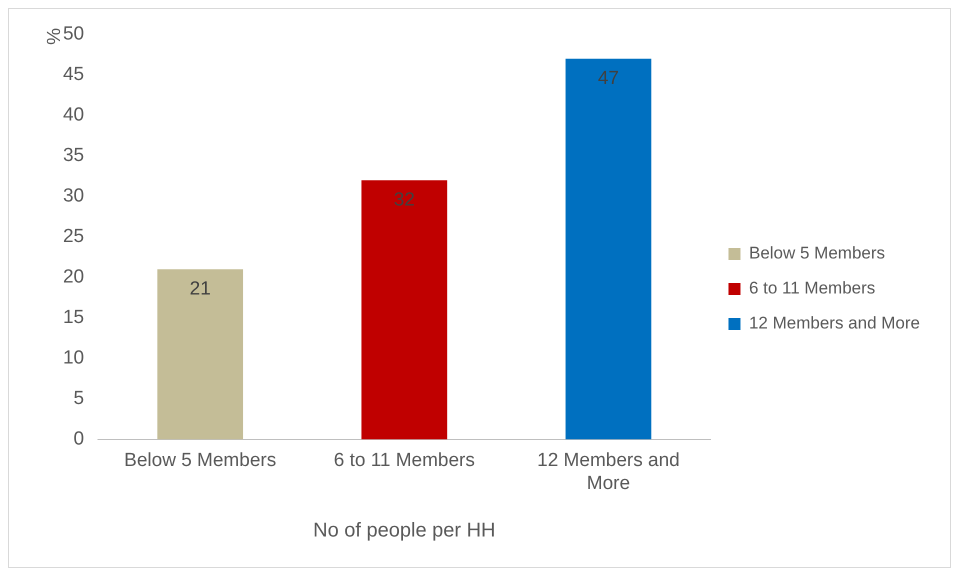  I want to click on x-tick-label: 6 to 11 Members, so click(404, 461).